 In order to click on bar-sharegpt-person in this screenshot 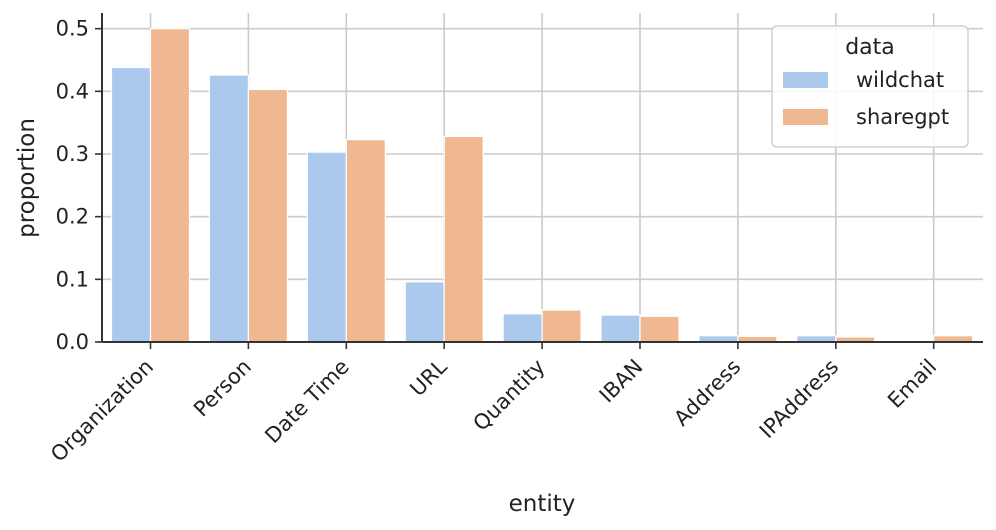, I will do `click(267, 215)`.